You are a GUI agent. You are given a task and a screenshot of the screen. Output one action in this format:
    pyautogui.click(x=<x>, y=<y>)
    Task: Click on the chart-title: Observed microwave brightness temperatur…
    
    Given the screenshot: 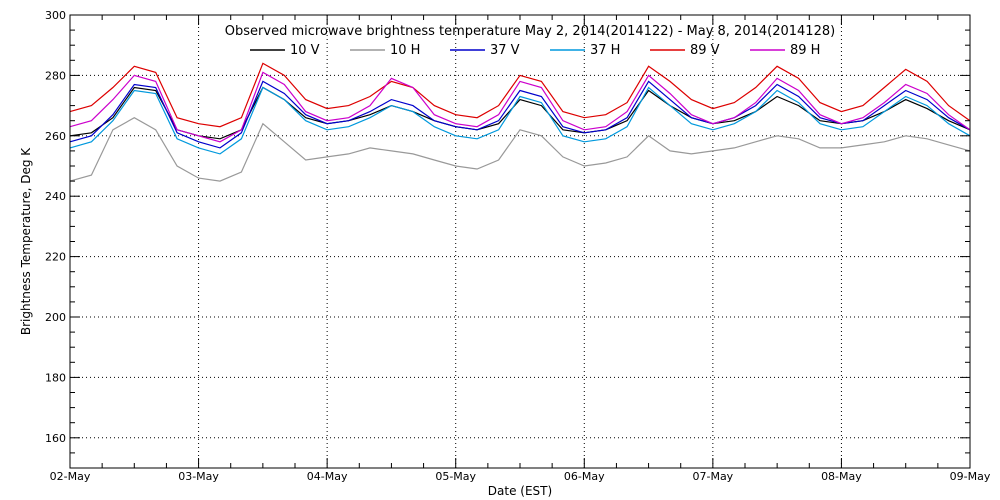 What is the action you would take?
    pyautogui.click(x=530, y=31)
    